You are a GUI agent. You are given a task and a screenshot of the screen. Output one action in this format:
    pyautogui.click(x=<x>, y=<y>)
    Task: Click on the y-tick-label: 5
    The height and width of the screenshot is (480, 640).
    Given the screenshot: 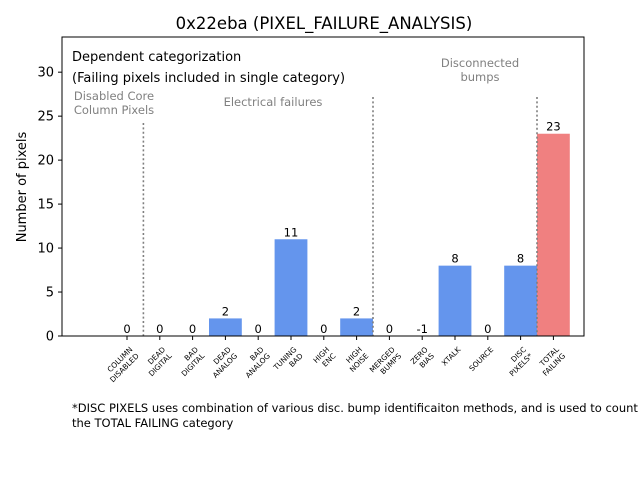 What is the action you would take?
    pyautogui.click(x=50, y=293)
    